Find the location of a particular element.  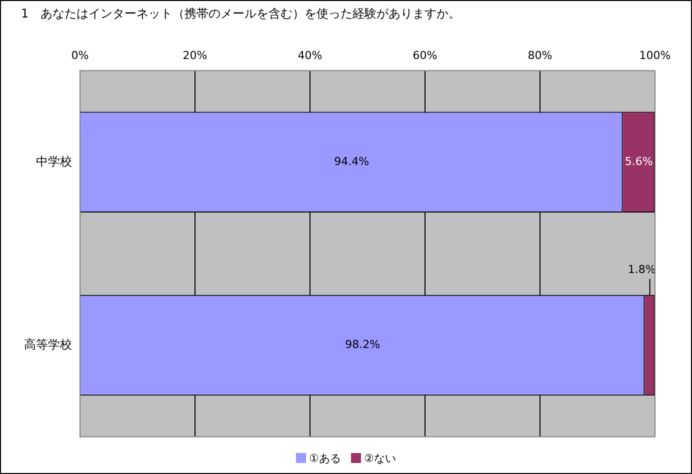

x-tick-label: 40% is located at coordinates (310, 55).